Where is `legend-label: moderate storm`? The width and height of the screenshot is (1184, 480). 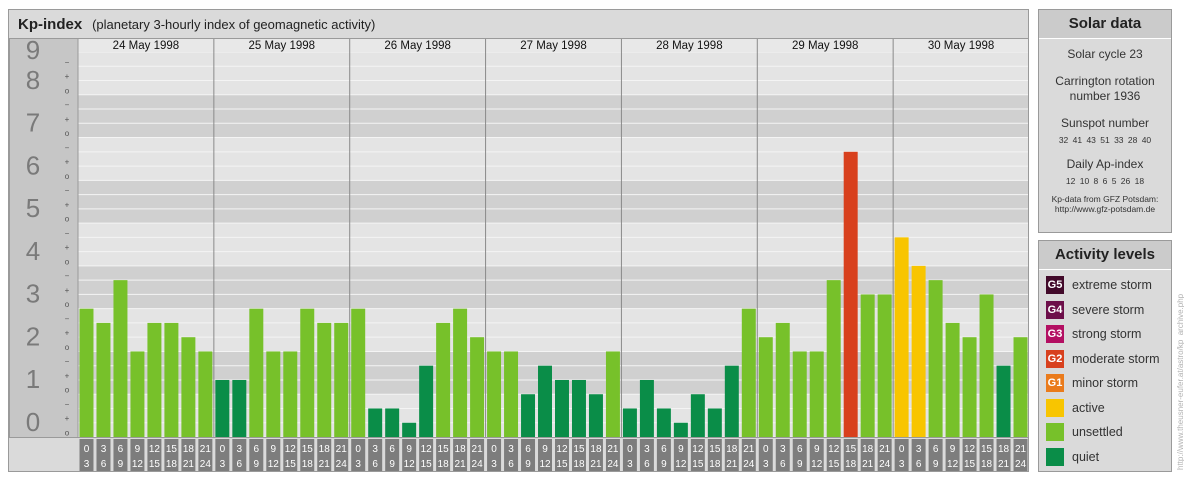 legend-label: moderate storm is located at coordinates (1116, 358).